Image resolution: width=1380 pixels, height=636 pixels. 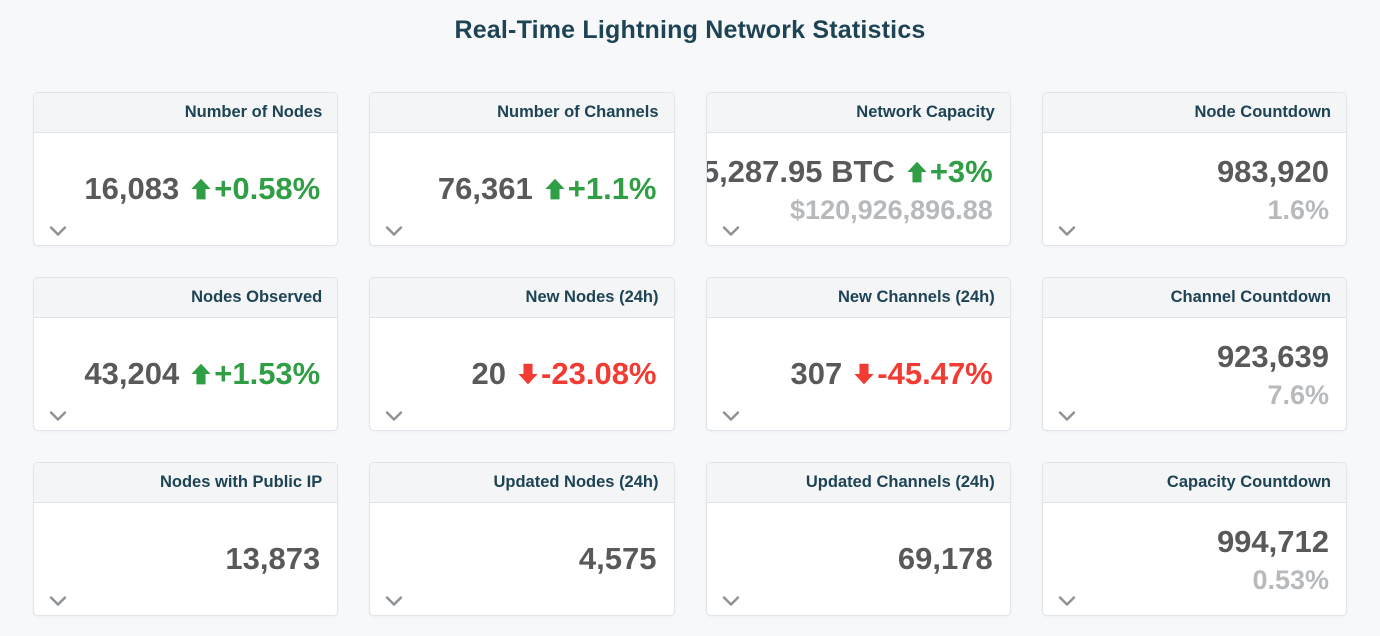 What do you see at coordinates (592, 297) in the screenshot?
I see `stat-card-title: New Nodes (24h)` at bounding box center [592, 297].